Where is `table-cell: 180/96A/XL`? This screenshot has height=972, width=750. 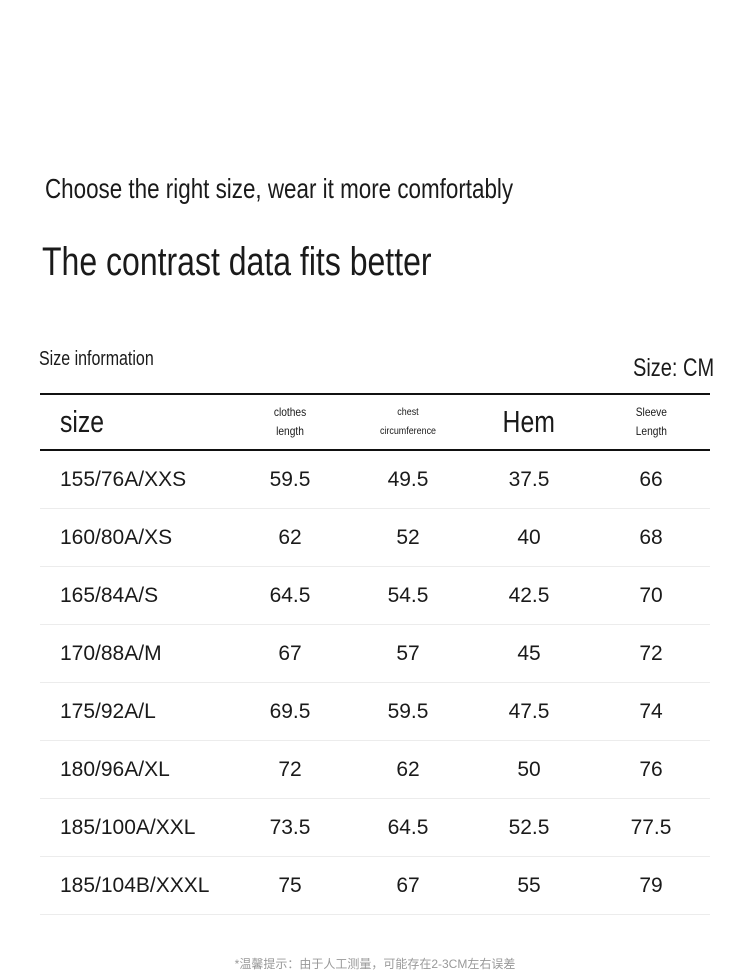
table-cell: 180/96A/XL is located at coordinates (115, 769).